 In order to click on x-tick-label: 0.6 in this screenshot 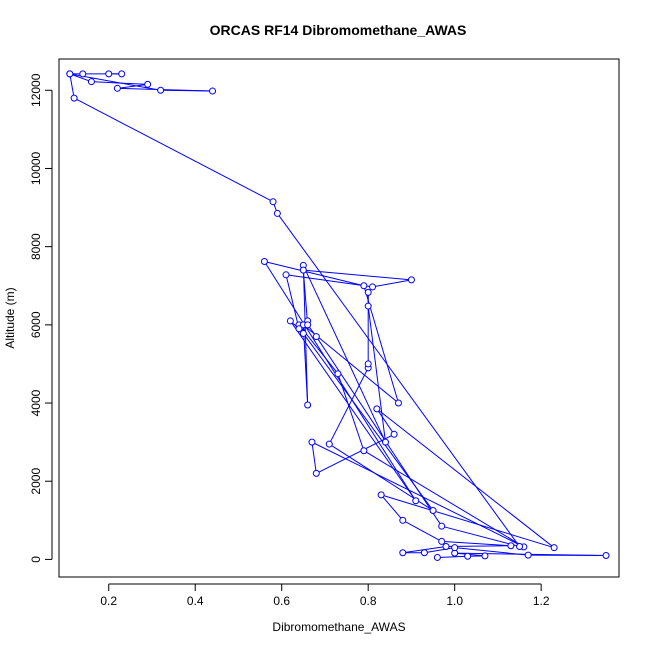, I will do `click(281, 601)`.